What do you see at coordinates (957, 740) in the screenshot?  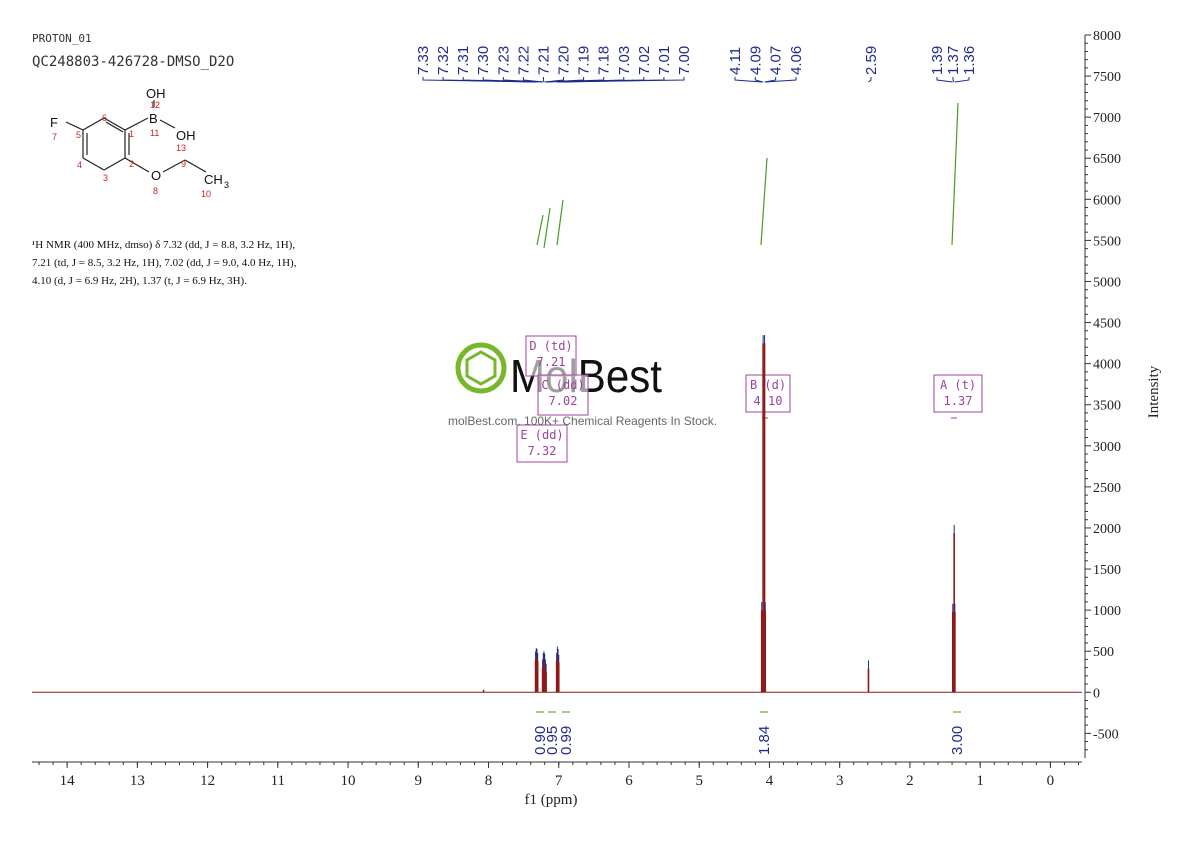 I see `integral-value: 3.00` at bounding box center [957, 740].